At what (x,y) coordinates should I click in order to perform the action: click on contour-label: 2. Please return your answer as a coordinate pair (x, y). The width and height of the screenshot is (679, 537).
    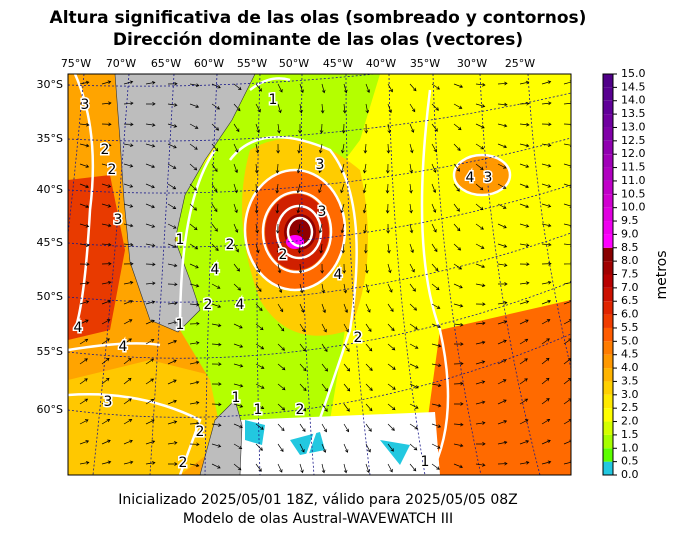
    Looking at the image, I should click on (300, 410).